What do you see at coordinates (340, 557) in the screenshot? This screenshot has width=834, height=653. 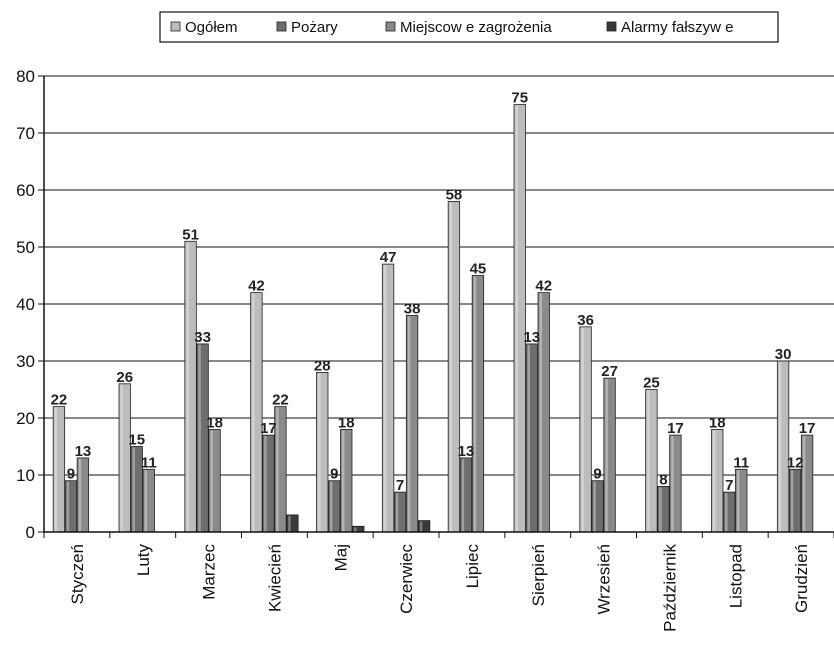 I see `category-label: Maj` at bounding box center [340, 557].